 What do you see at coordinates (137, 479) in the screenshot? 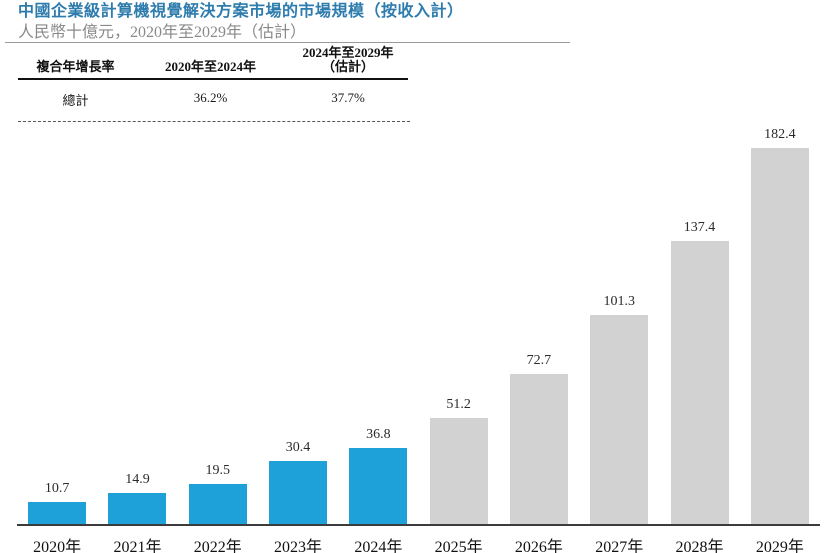
I see `bar-value-label: 14.9` at bounding box center [137, 479].